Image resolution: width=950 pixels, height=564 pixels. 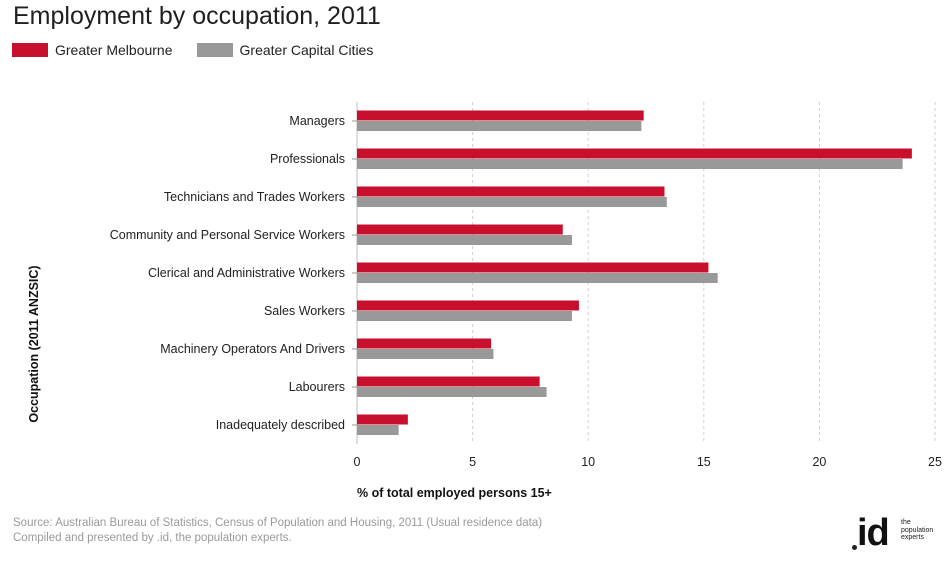 What do you see at coordinates (246, 273) in the screenshot?
I see `y-tick-label: Clerical and Administrative Workers` at bounding box center [246, 273].